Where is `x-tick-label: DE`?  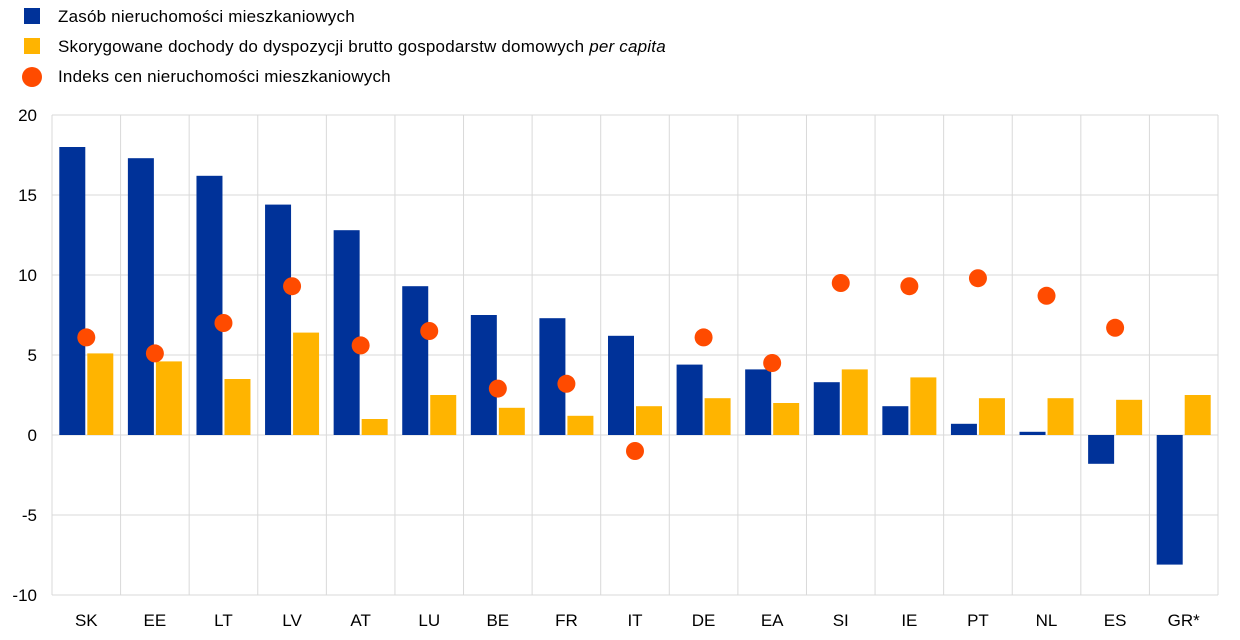
x-tick-label: DE is located at coordinates (704, 620).